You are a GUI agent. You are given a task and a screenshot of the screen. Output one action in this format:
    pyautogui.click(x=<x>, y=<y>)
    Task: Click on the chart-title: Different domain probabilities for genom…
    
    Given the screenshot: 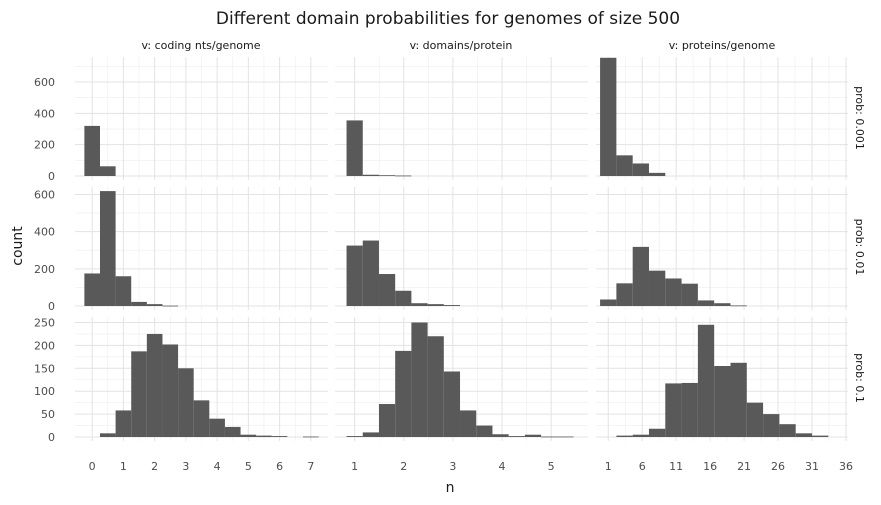 What is the action you would take?
    pyautogui.click(x=448, y=19)
    